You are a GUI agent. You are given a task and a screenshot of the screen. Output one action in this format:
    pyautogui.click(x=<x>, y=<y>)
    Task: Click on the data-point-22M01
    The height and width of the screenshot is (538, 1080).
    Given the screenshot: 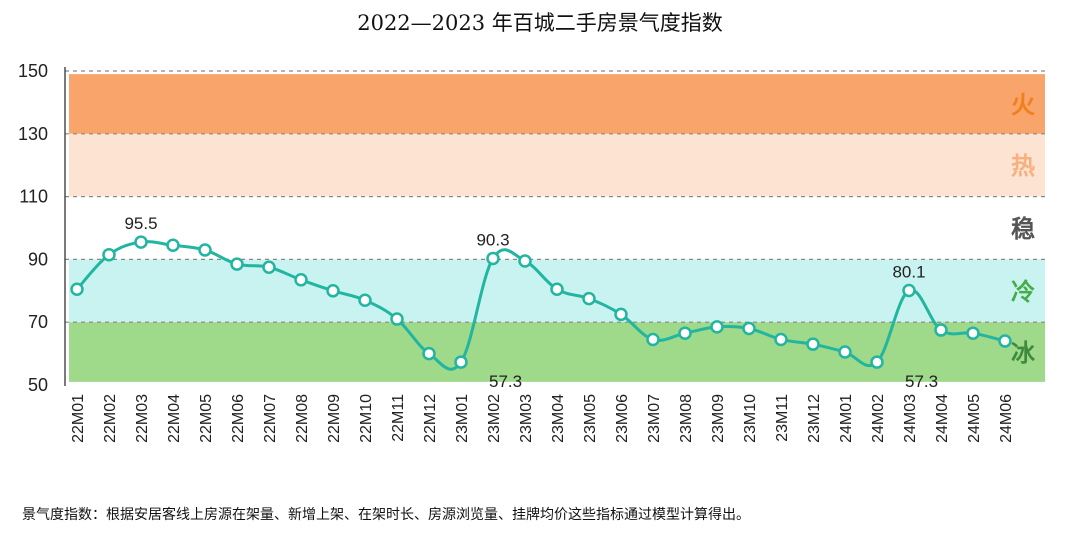 What is the action you would take?
    pyautogui.click(x=77, y=289)
    